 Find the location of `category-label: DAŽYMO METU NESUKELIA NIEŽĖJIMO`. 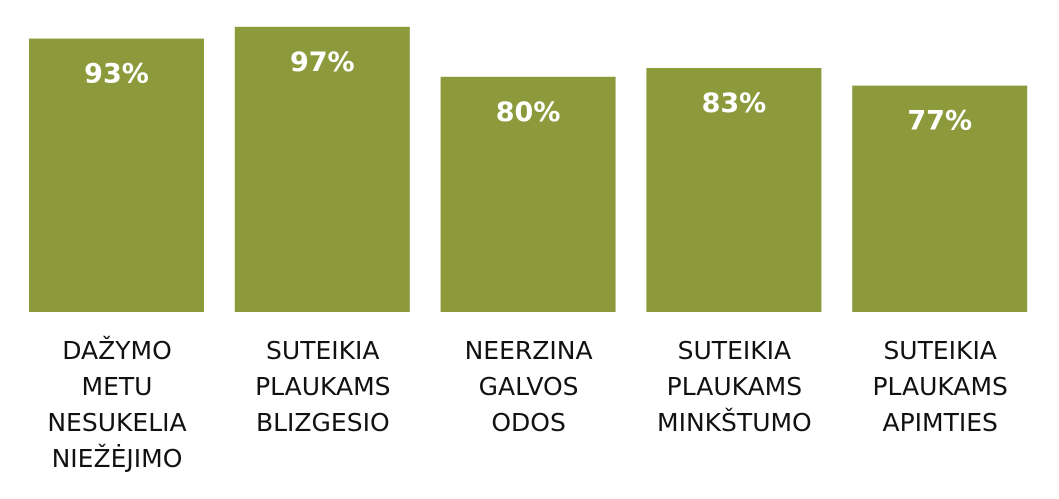

category-label: DAŽYMO METU NESUKELIA NIEŽĖJIMO is located at coordinates (117, 405).